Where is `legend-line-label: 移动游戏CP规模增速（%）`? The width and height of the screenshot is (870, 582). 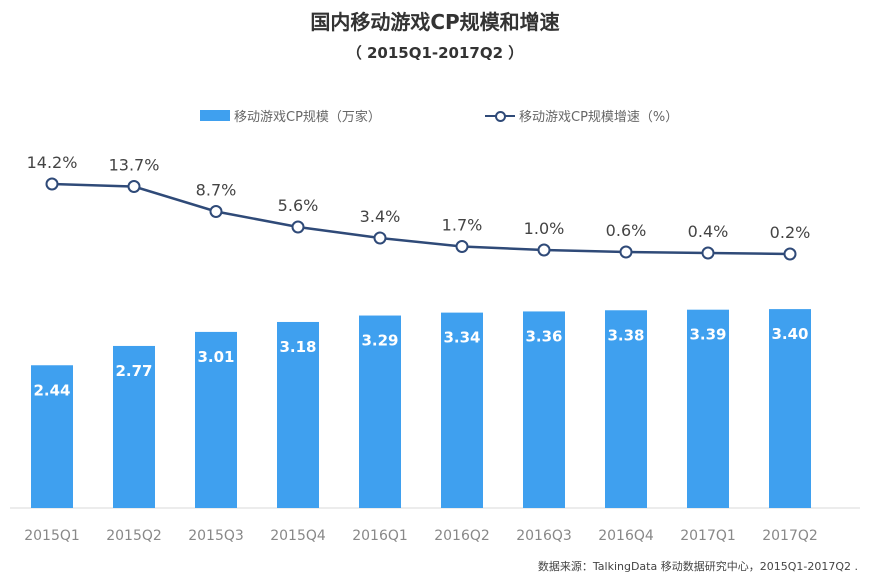 legend-line-label: 移动游戏CP规模增速（%） is located at coordinates (599, 117).